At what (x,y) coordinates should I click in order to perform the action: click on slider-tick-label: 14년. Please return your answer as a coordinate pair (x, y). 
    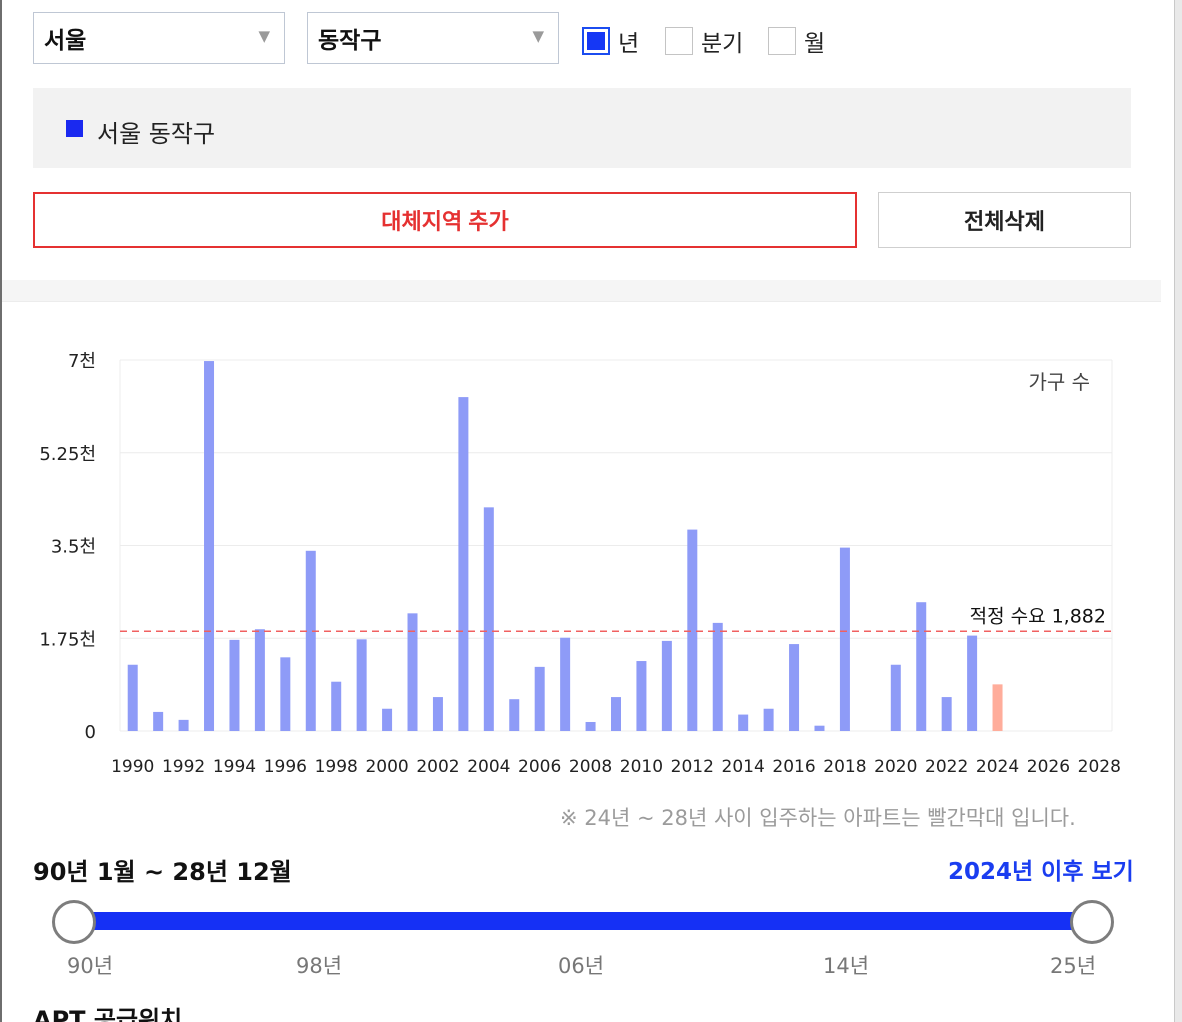
    Looking at the image, I should click on (846, 966).